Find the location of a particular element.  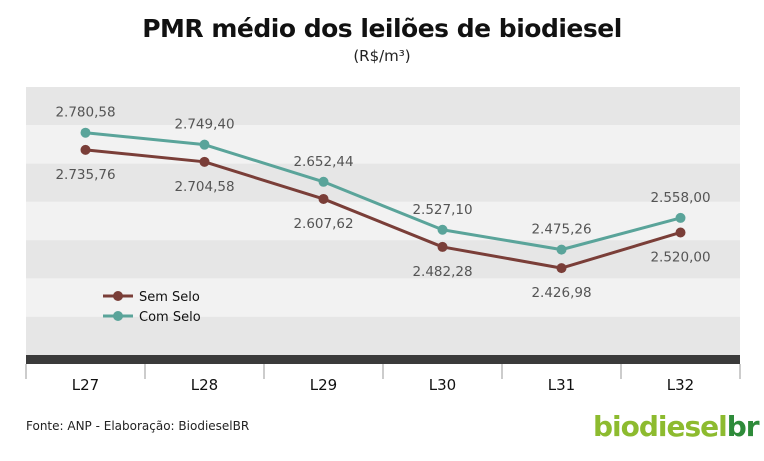

legend-label: Sem Selo is located at coordinates (169, 297).